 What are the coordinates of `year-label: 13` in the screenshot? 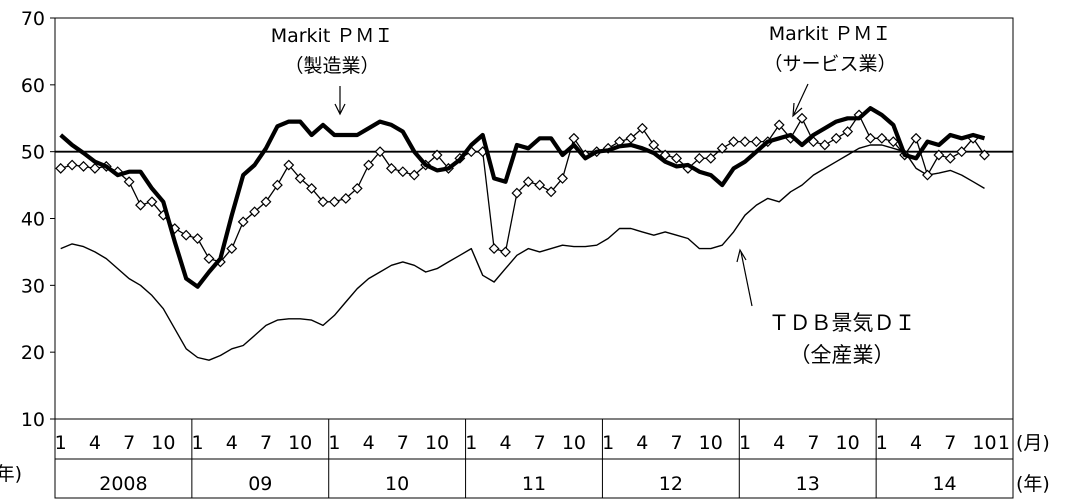 It's located at (808, 484).